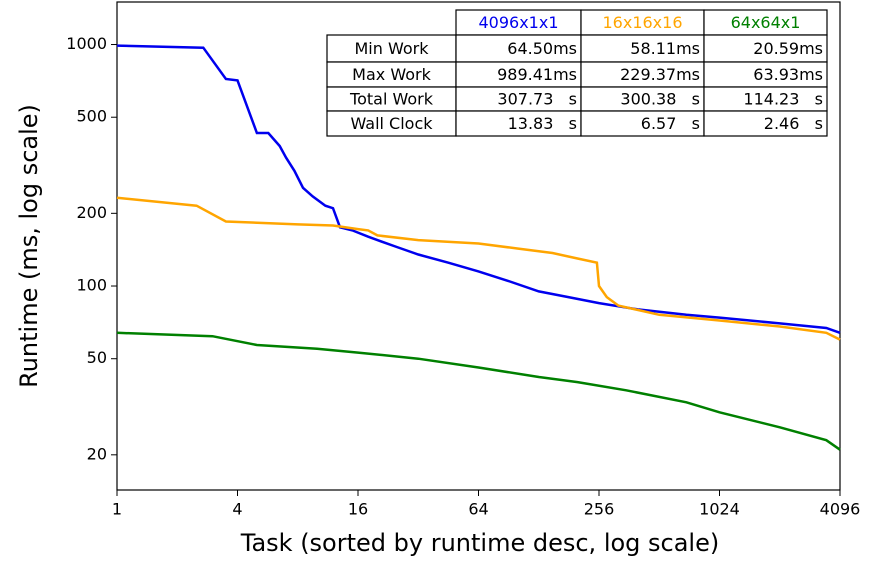 The width and height of the screenshot is (871, 564). I want to click on x-tick-label: 256, so click(599, 509).